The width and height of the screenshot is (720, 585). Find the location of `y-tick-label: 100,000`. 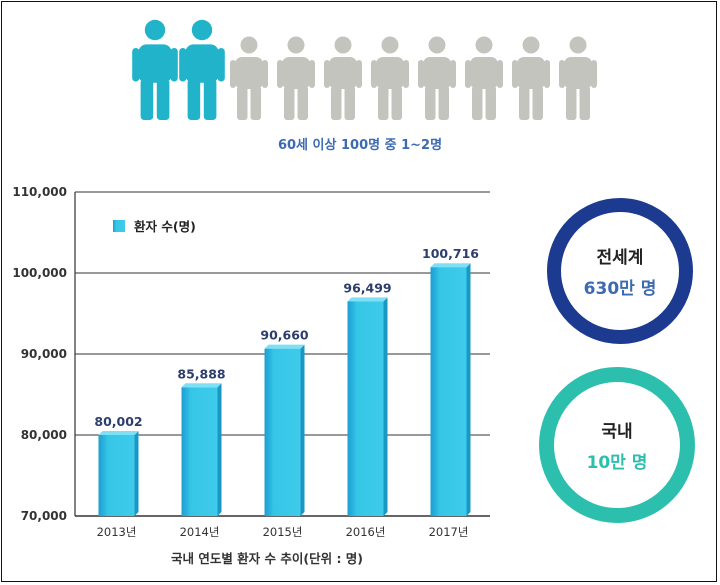

y-tick-label: 100,000 is located at coordinates (39, 273).